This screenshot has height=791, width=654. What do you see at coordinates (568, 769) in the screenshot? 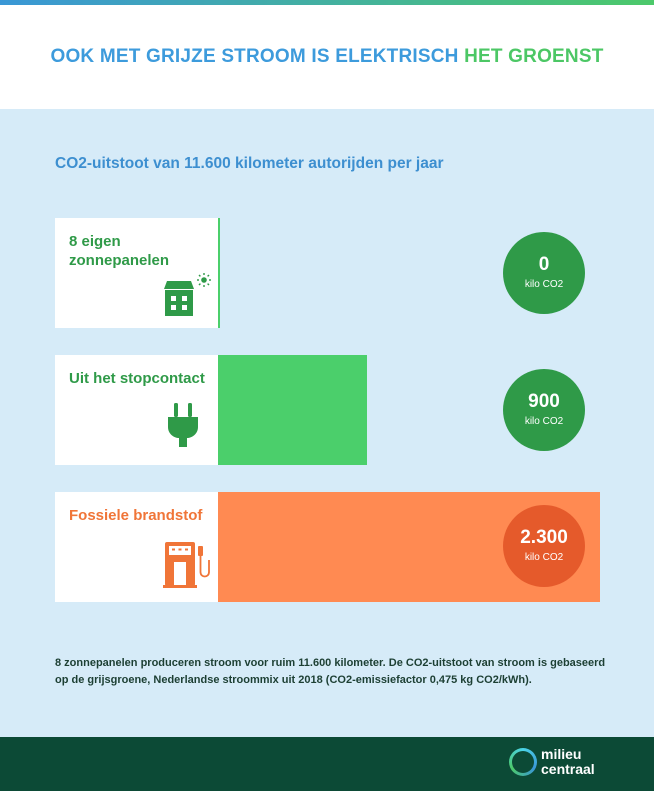
I see `logo-line-2: centraal` at bounding box center [568, 769].